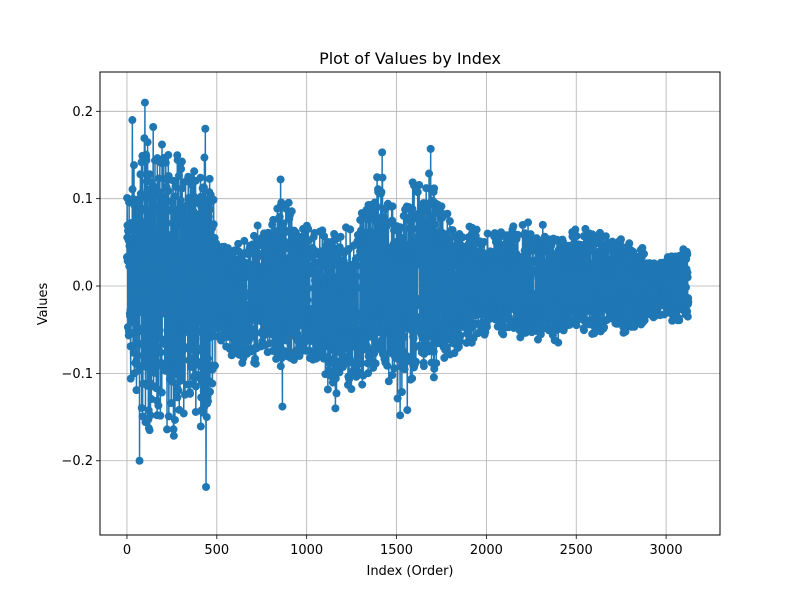 The height and width of the screenshot is (600, 800). What do you see at coordinates (666, 550) in the screenshot?
I see `x-tick-label: 3000` at bounding box center [666, 550].